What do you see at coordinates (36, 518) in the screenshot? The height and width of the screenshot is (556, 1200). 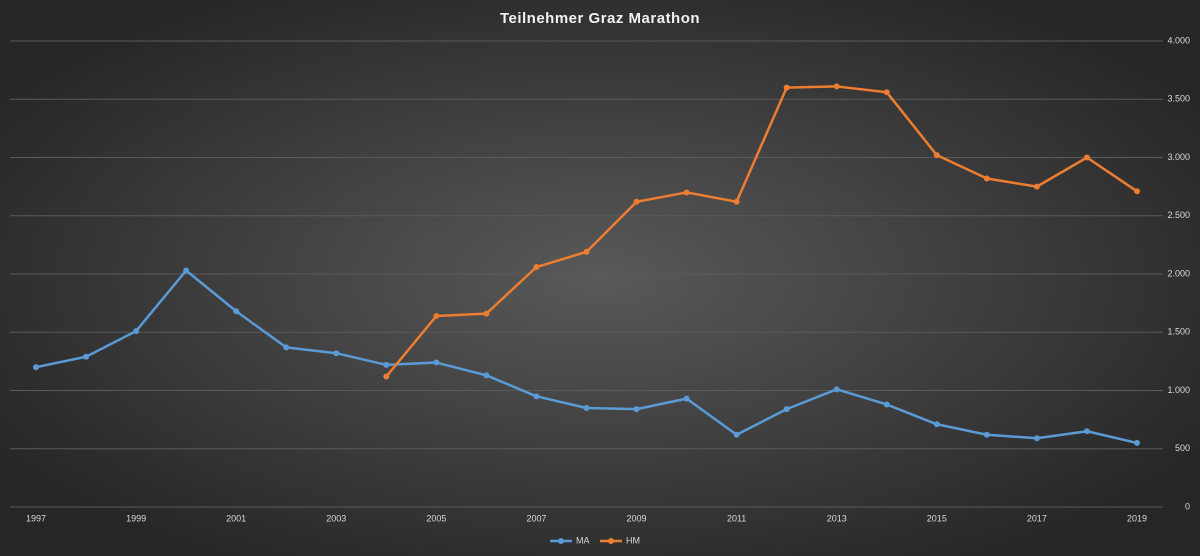 I see `x-tick-label: 1997` at bounding box center [36, 518].